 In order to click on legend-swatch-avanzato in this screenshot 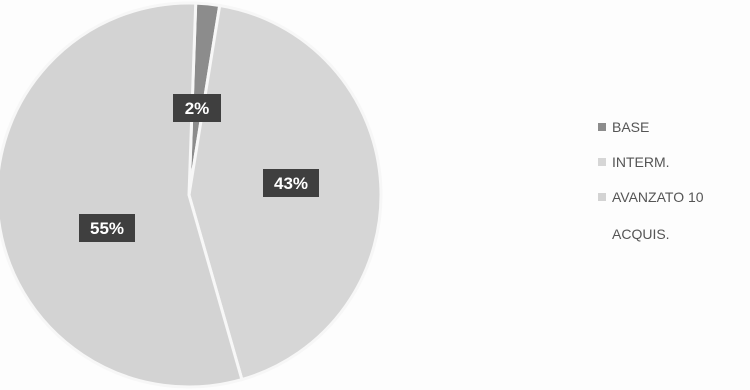, I will do `click(602, 197)`.